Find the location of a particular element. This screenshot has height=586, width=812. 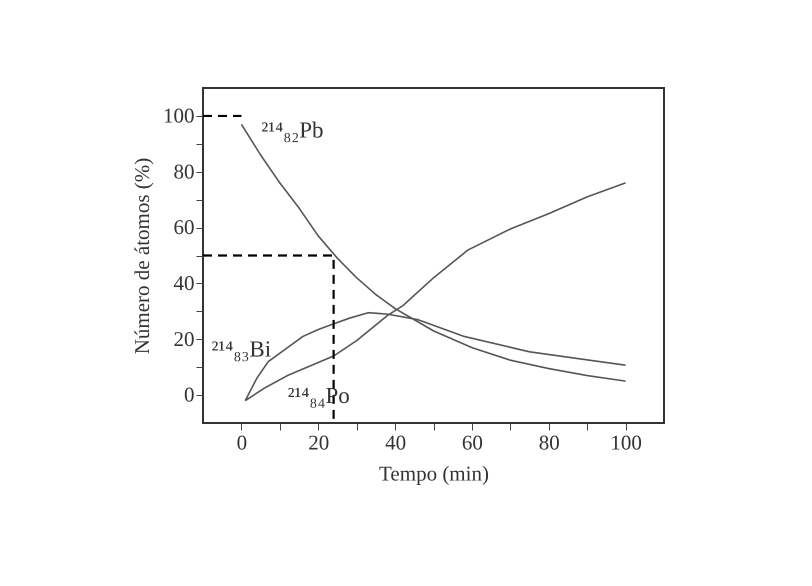

x-tick-label: 60 is located at coordinates (472, 442).